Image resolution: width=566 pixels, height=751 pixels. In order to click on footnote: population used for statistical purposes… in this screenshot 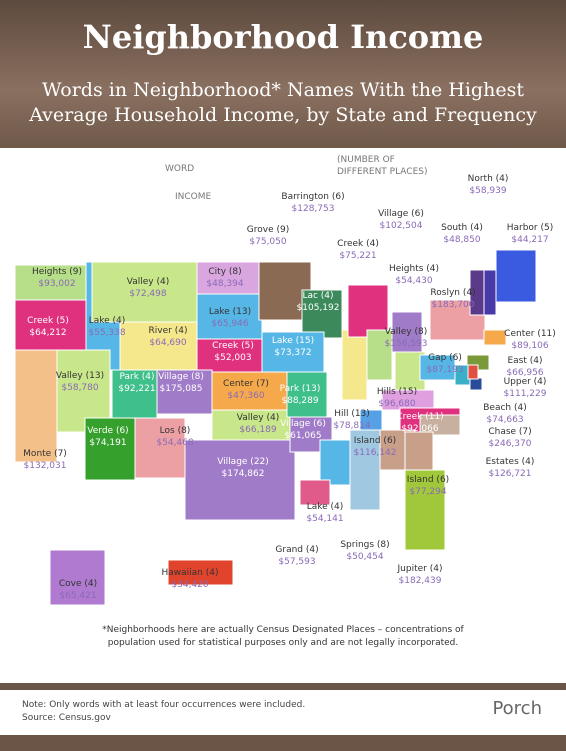, I will do `click(283, 643)`.